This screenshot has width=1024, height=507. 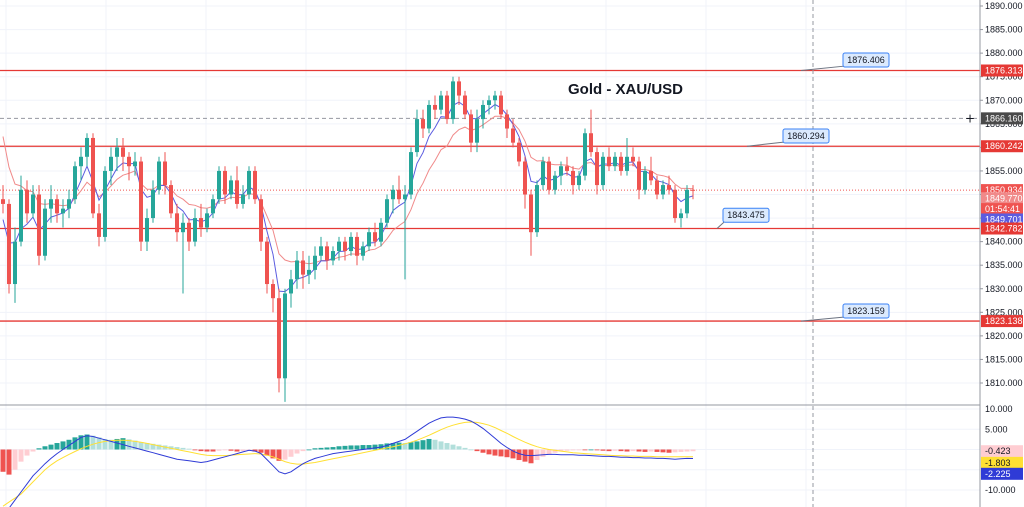 I want to click on price-tick-label: 1815.000, so click(x=1004, y=359).